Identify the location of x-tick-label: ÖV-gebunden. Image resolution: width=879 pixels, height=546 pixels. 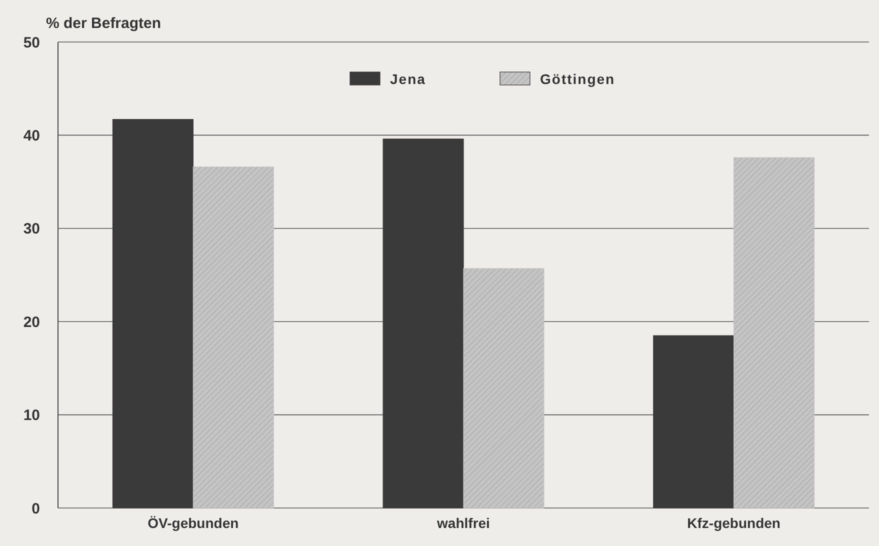
(193, 523).